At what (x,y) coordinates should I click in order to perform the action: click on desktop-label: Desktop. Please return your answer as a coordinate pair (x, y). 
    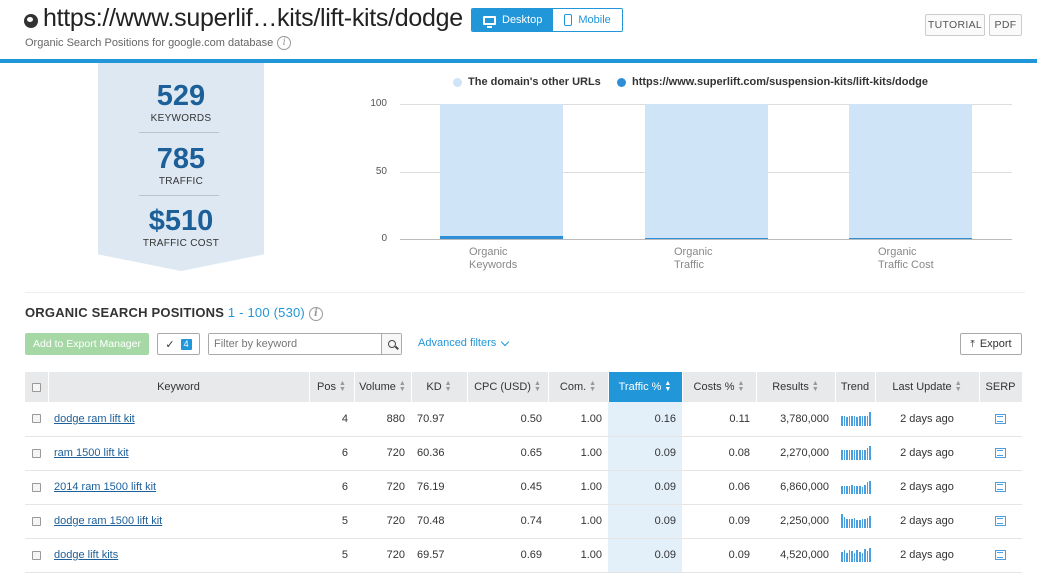
    Looking at the image, I should click on (522, 20).